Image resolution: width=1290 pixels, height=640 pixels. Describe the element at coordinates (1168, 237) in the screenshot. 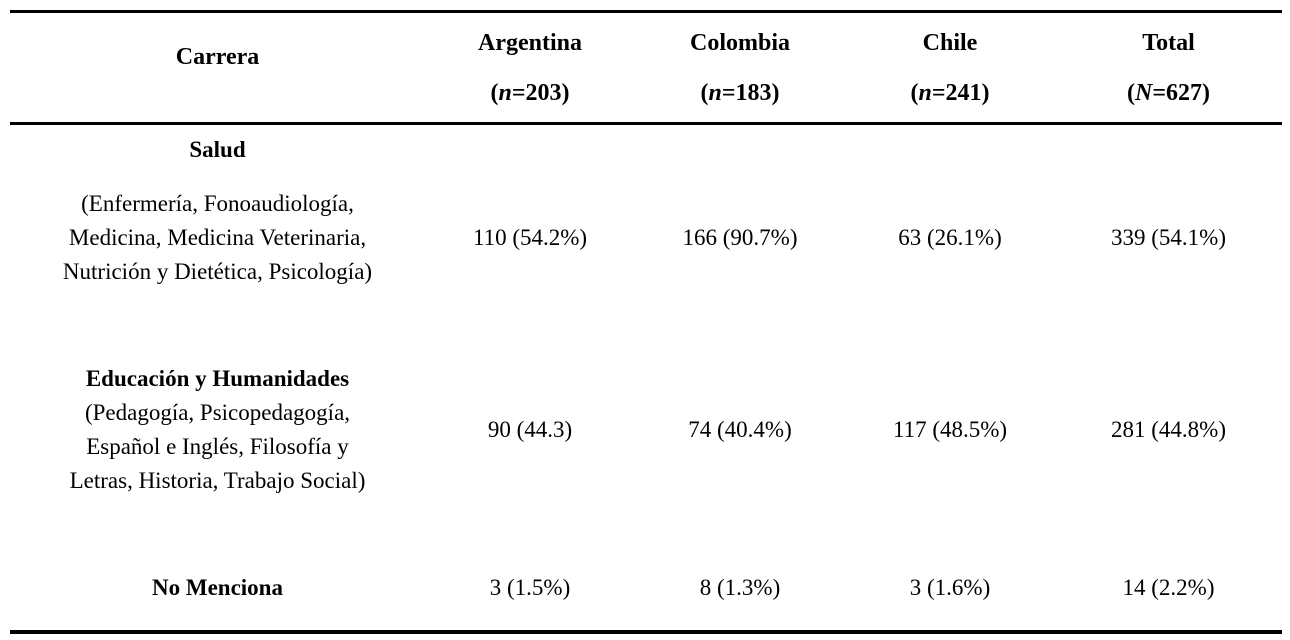

I see `cell-salud-total: 339 (54.1%)` at that location.